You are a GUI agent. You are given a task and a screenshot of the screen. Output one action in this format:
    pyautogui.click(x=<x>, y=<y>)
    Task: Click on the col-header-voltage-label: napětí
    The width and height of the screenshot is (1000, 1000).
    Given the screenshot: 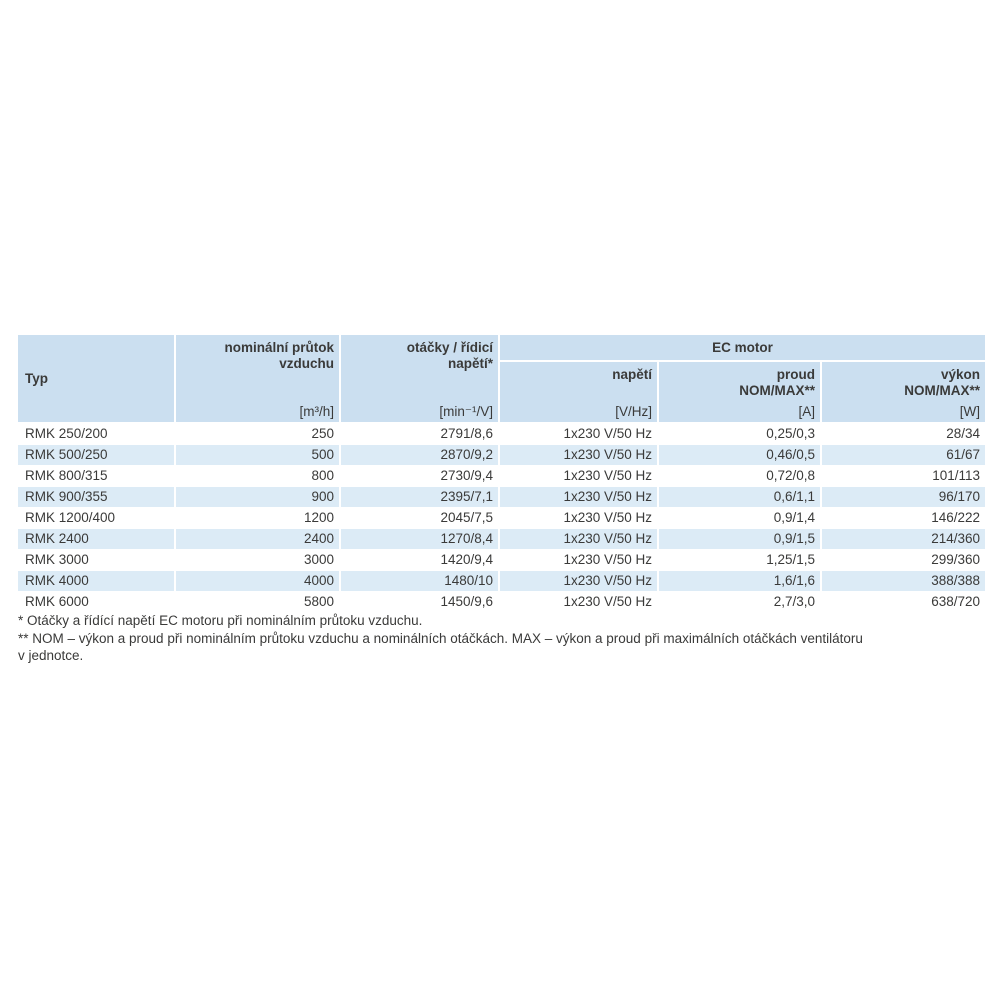 What is the action you would take?
    pyautogui.click(x=632, y=374)
    